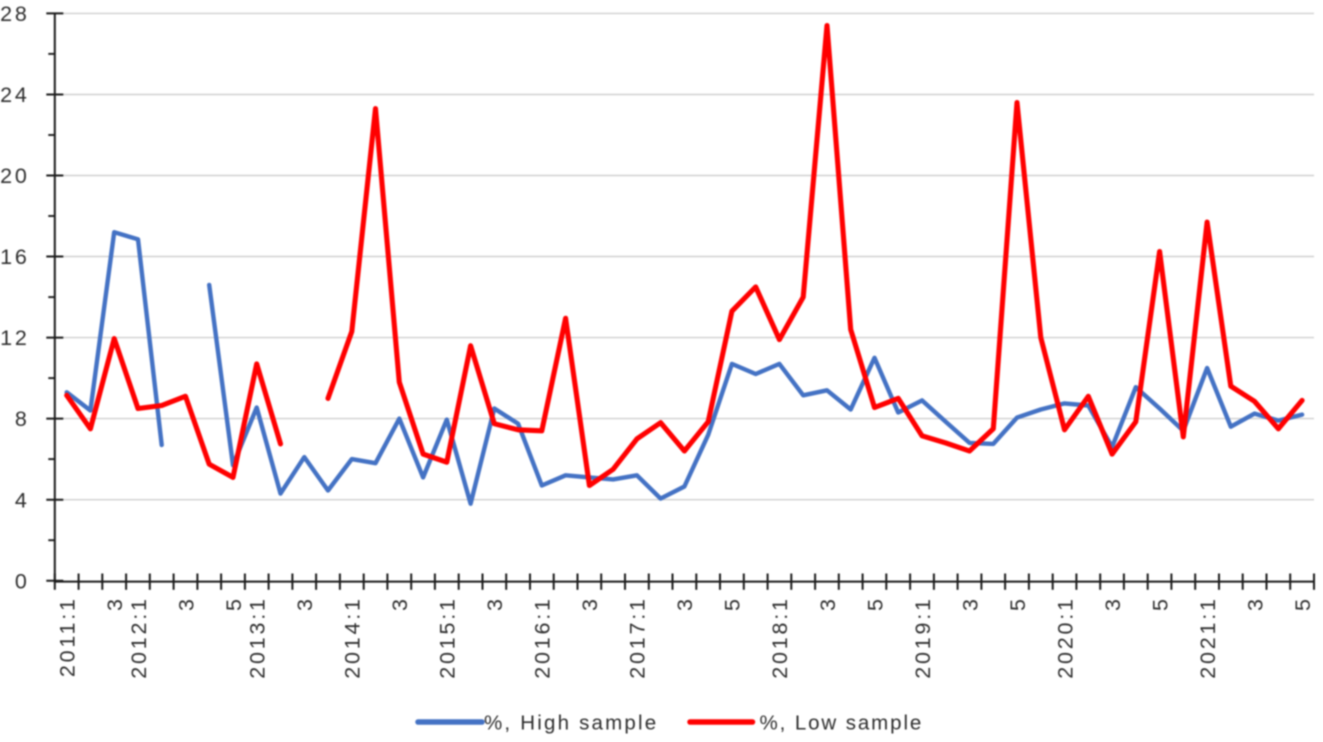 The width and height of the screenshot is (1323, 742). I want to click on svg-text: %, Low sample, so click(842, 722).